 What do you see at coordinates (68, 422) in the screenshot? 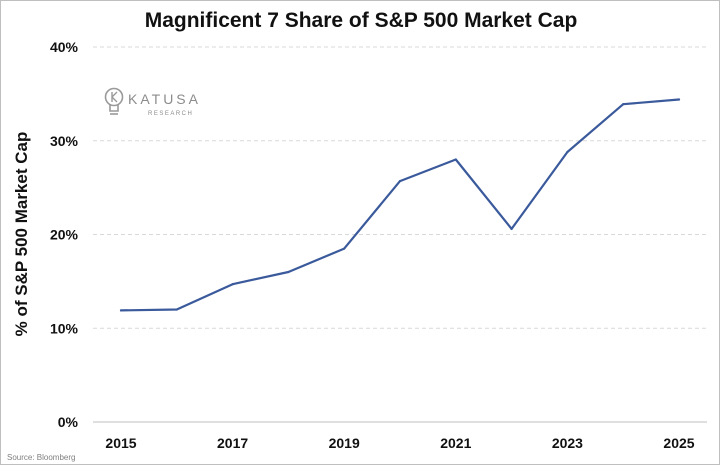
I see `y-tick-label: 0%` at bounding box center [68, 422].